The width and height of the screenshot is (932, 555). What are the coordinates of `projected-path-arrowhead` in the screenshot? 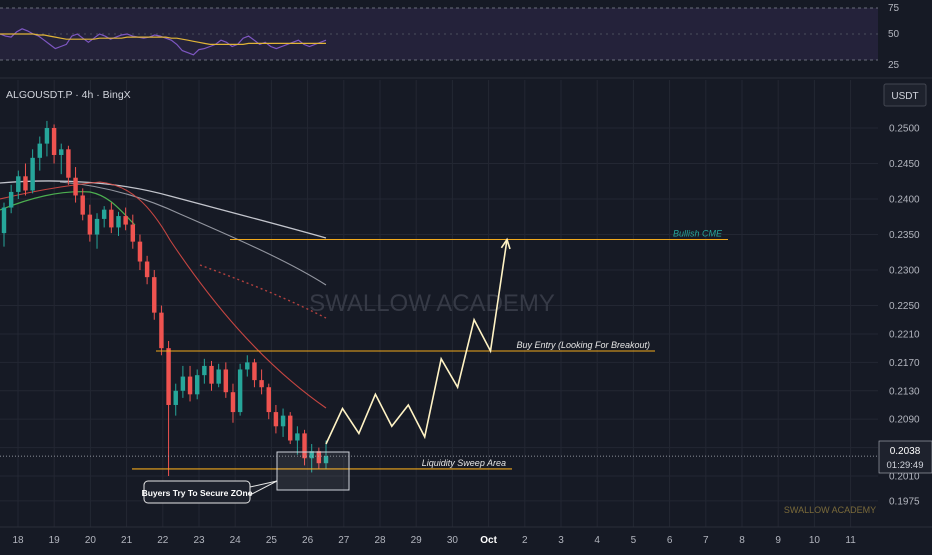 It's located at (505, 243).